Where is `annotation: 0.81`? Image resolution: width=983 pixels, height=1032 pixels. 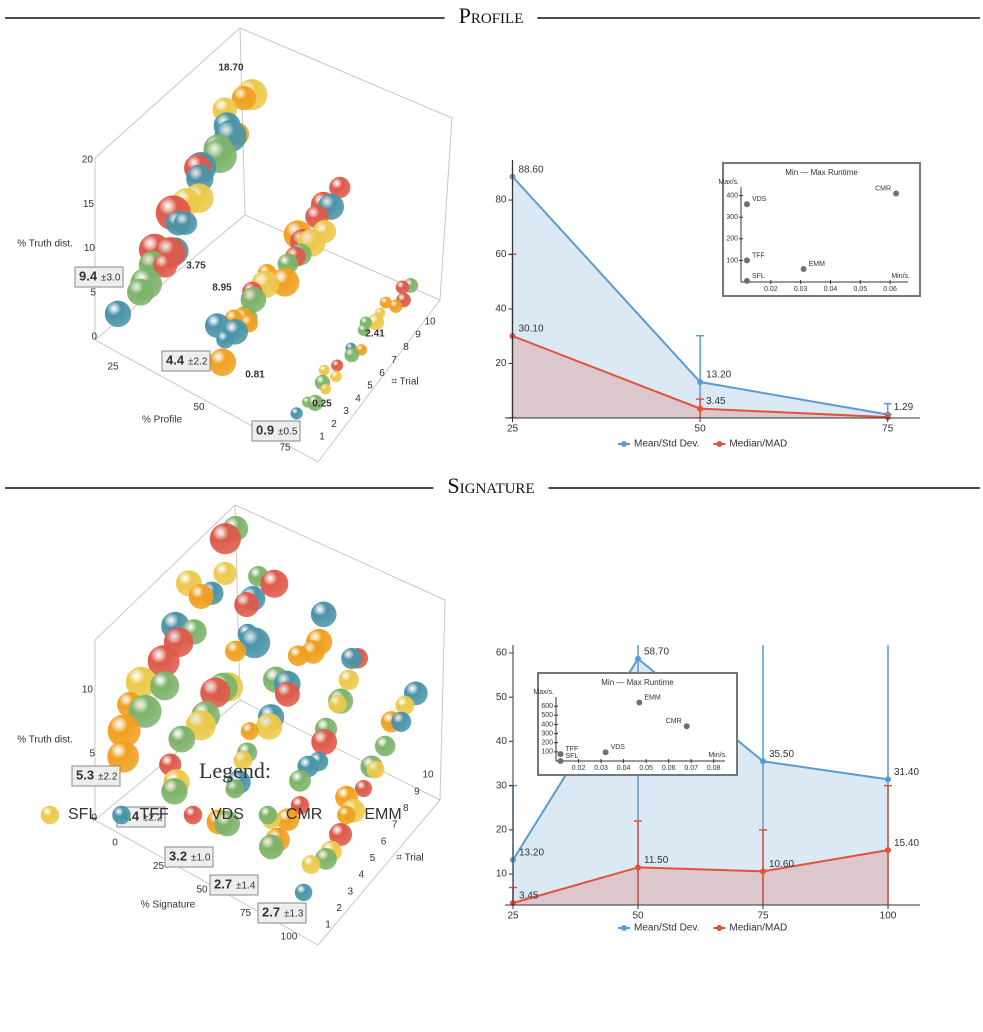
annotation: 0.81 is located at coordinates (255, 375).